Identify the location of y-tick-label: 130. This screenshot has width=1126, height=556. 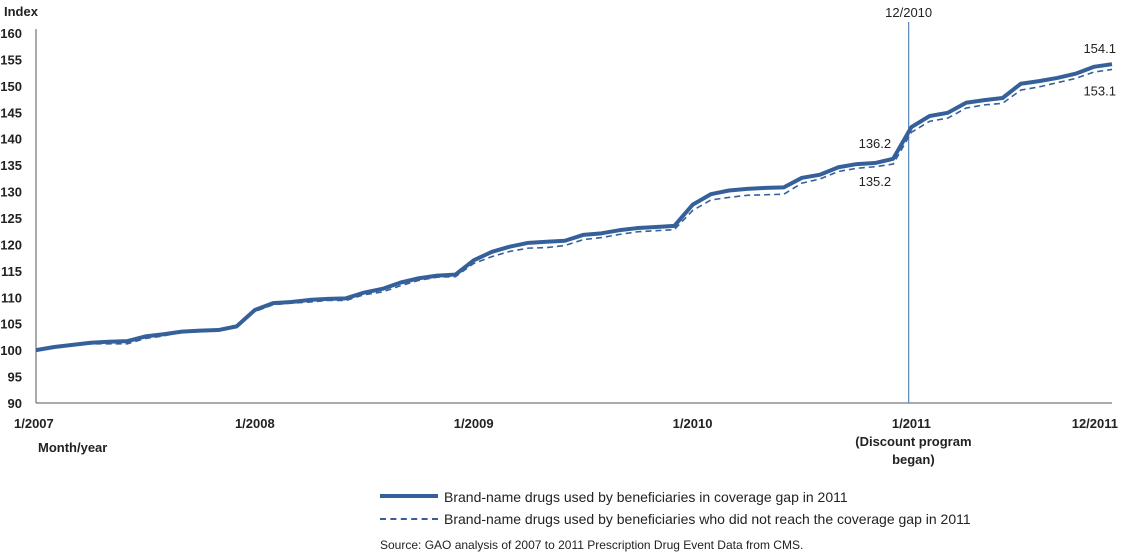
(11, 192).